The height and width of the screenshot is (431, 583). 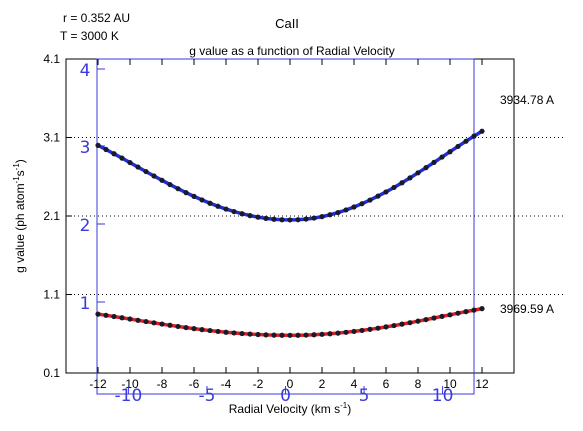 I want to click on overlay-y-tick-label: 1, so click(x=85, y=304).